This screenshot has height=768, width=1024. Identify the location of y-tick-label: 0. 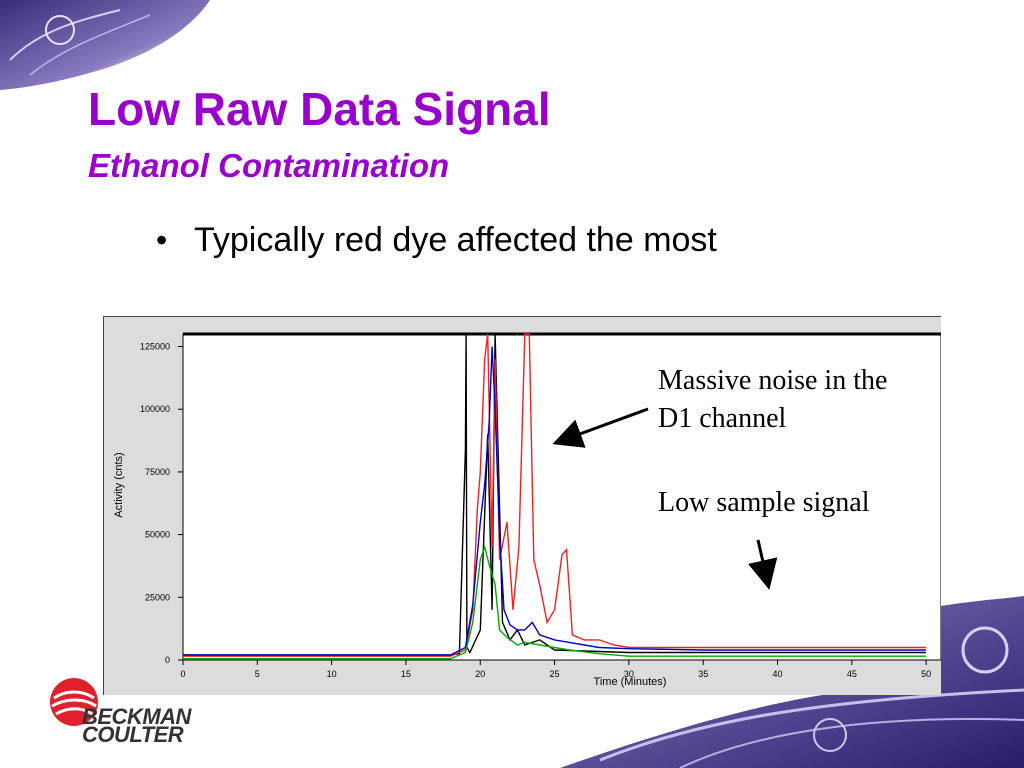
(167, 660).